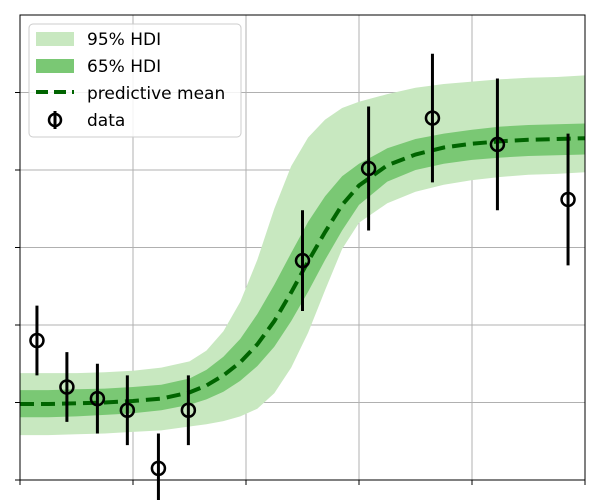  What do you see at coordinates (156, 94) in the screenshot?
I see `legend-label-mean: predictive mean` at bounding box center [156, 94].